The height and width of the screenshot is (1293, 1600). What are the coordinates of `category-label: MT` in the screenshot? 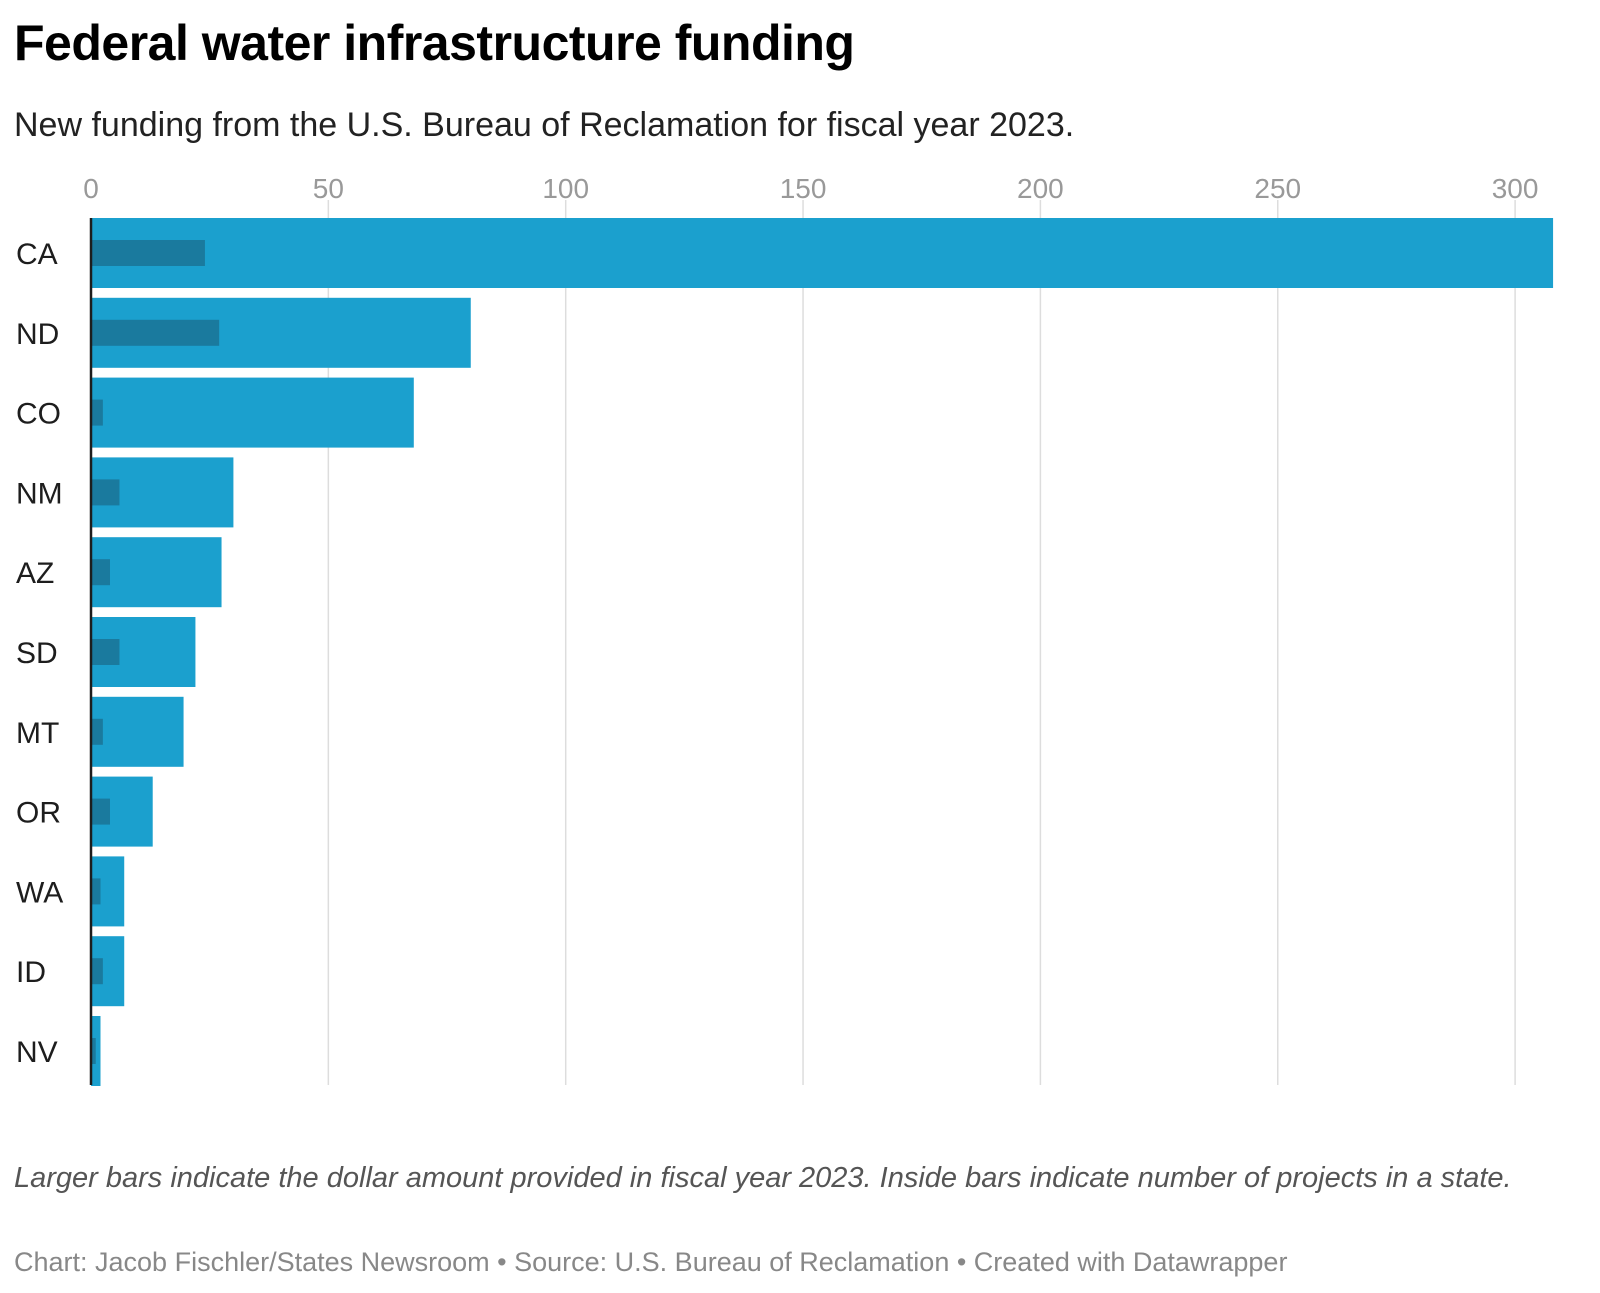 It's located at (37, 733).